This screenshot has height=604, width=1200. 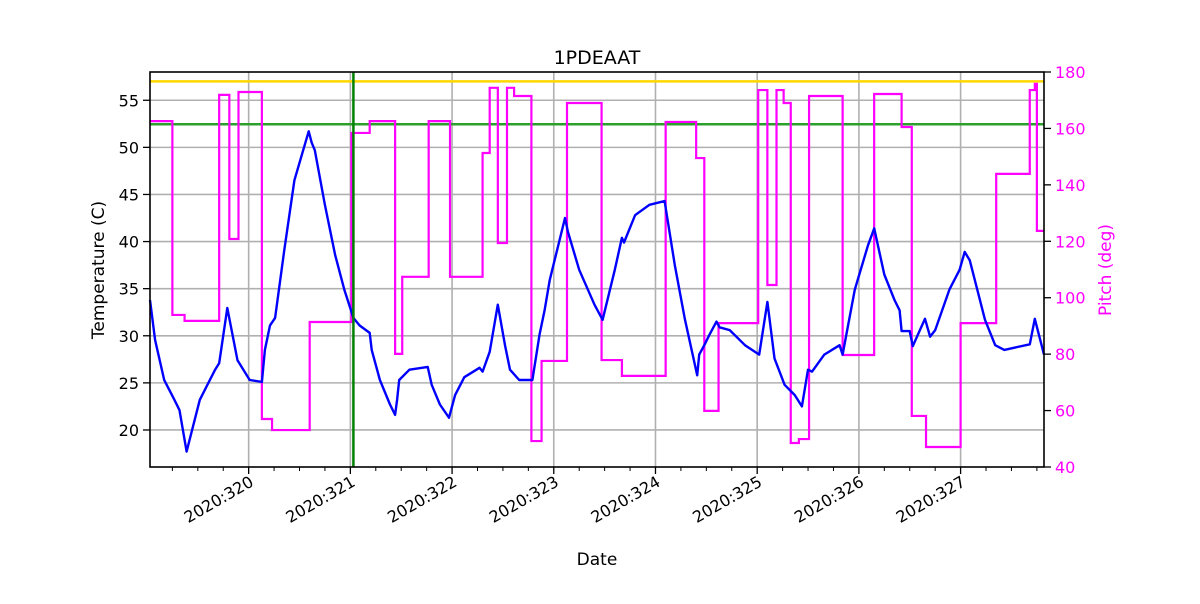 I want to click on y2-tick-label: 40, so click(x=1065, y=467).